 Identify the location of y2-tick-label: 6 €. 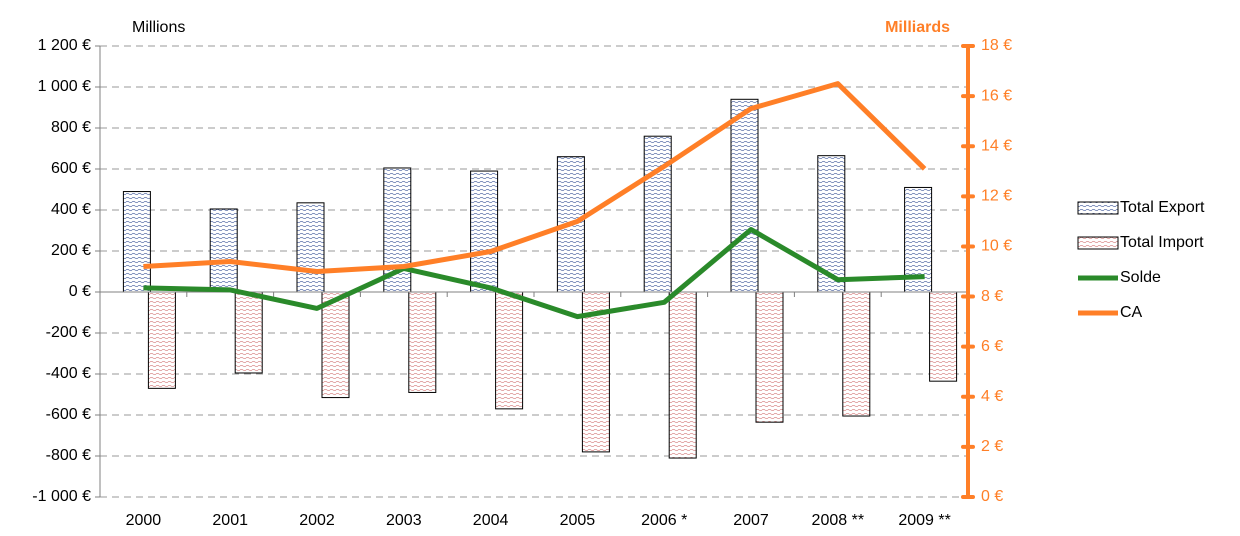
(992, 346).